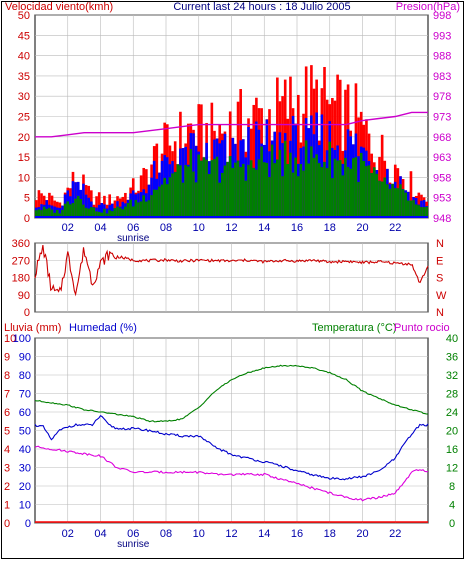 This screenshot has height=562, width=467. What do you see at coordinates (452, 432) in the screenshot?
I see `panel3-temp-tick-label: 20` at bounding box center [452, 432].